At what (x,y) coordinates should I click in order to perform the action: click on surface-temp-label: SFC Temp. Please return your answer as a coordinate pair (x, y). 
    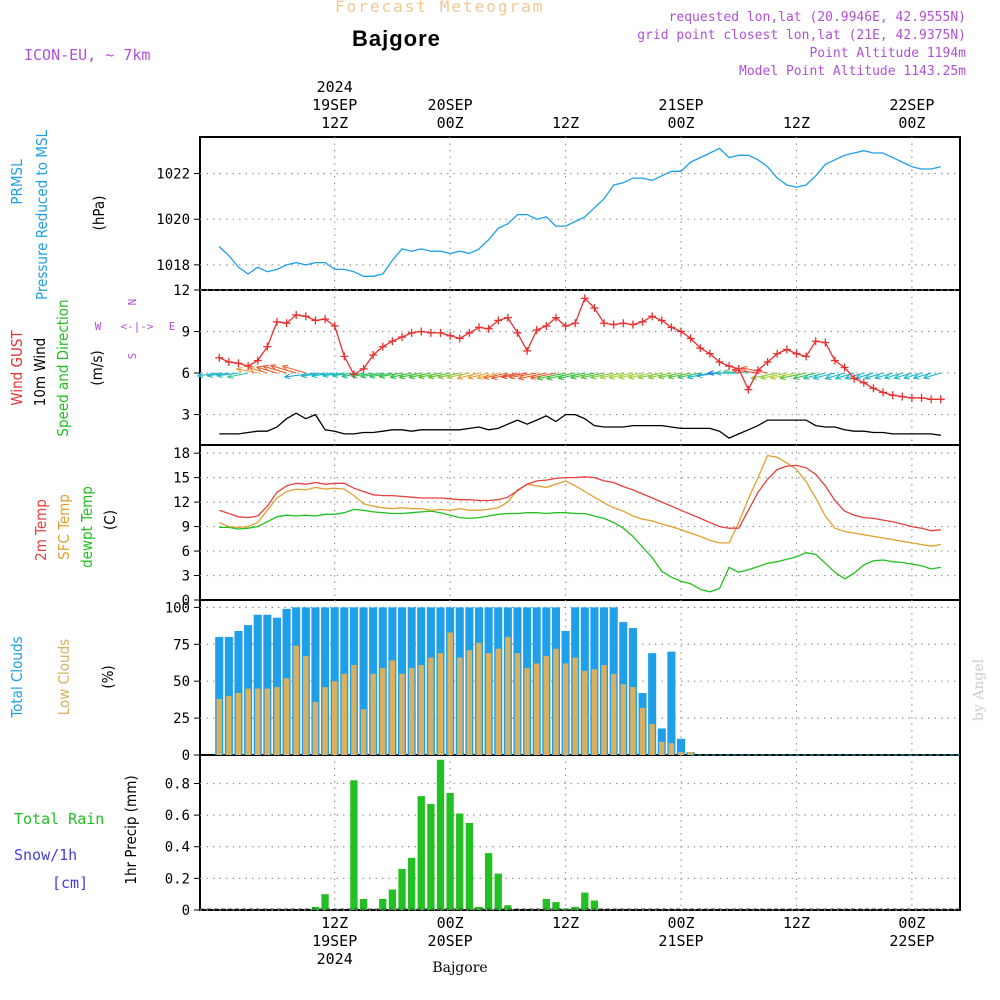
    Looking at the image, I should click on (64, 527).